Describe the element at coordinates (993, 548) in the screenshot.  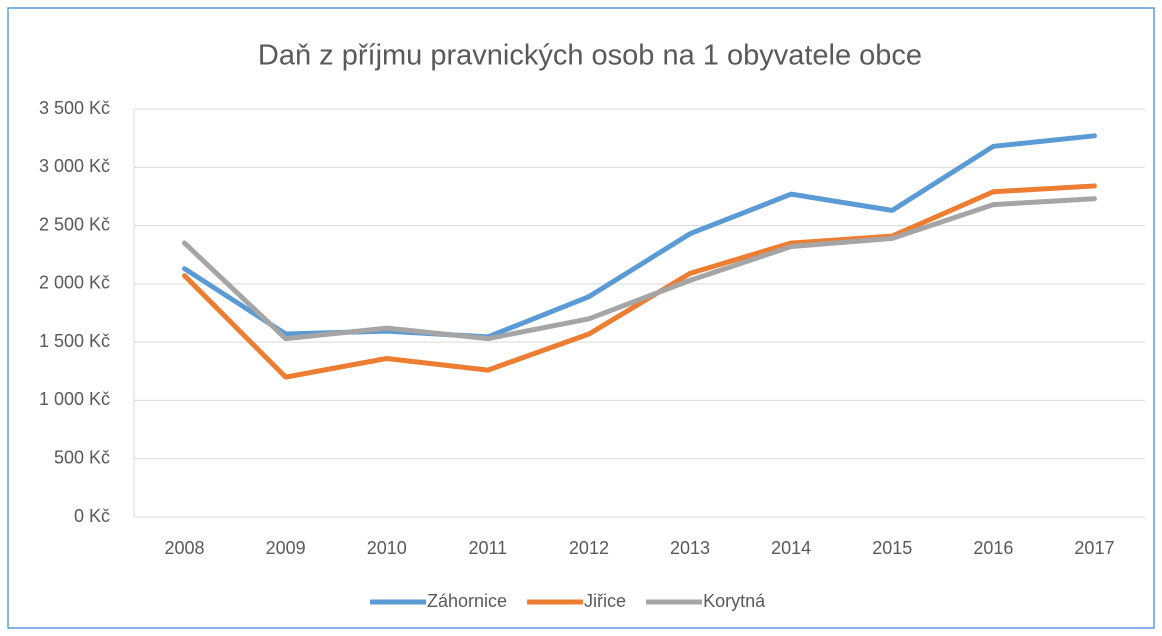
I see `x-tick-label: 2016` at that location.